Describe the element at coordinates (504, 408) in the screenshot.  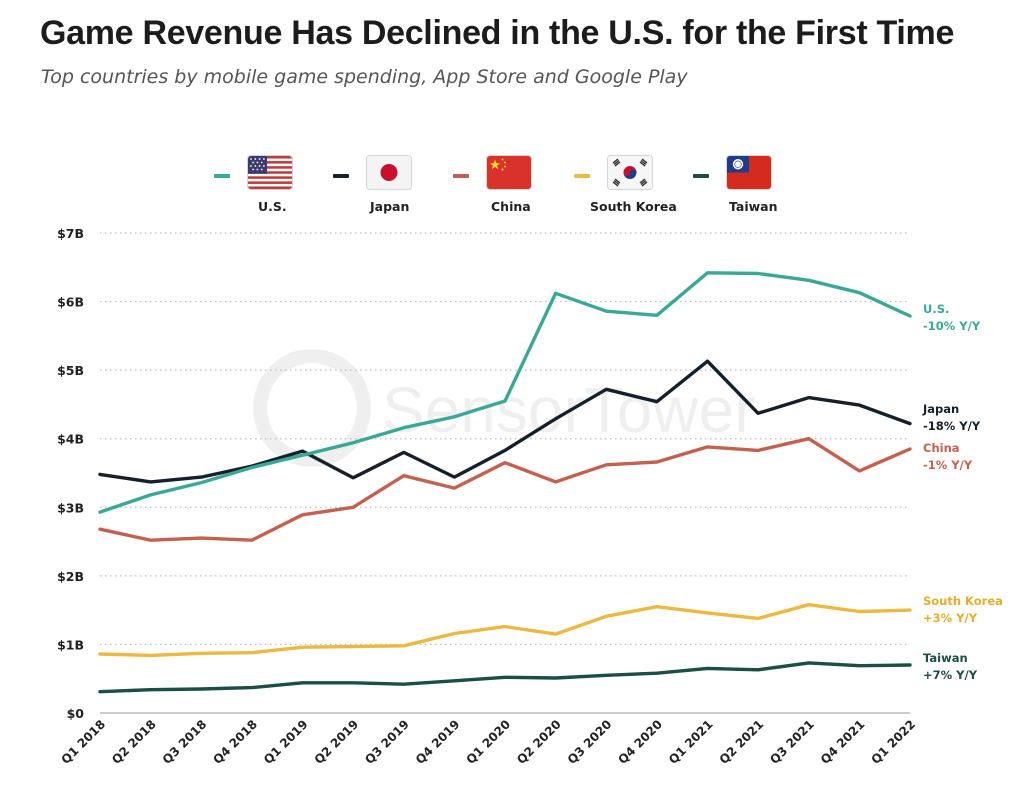
I see `watermark-logo: SensorTower` at that location.